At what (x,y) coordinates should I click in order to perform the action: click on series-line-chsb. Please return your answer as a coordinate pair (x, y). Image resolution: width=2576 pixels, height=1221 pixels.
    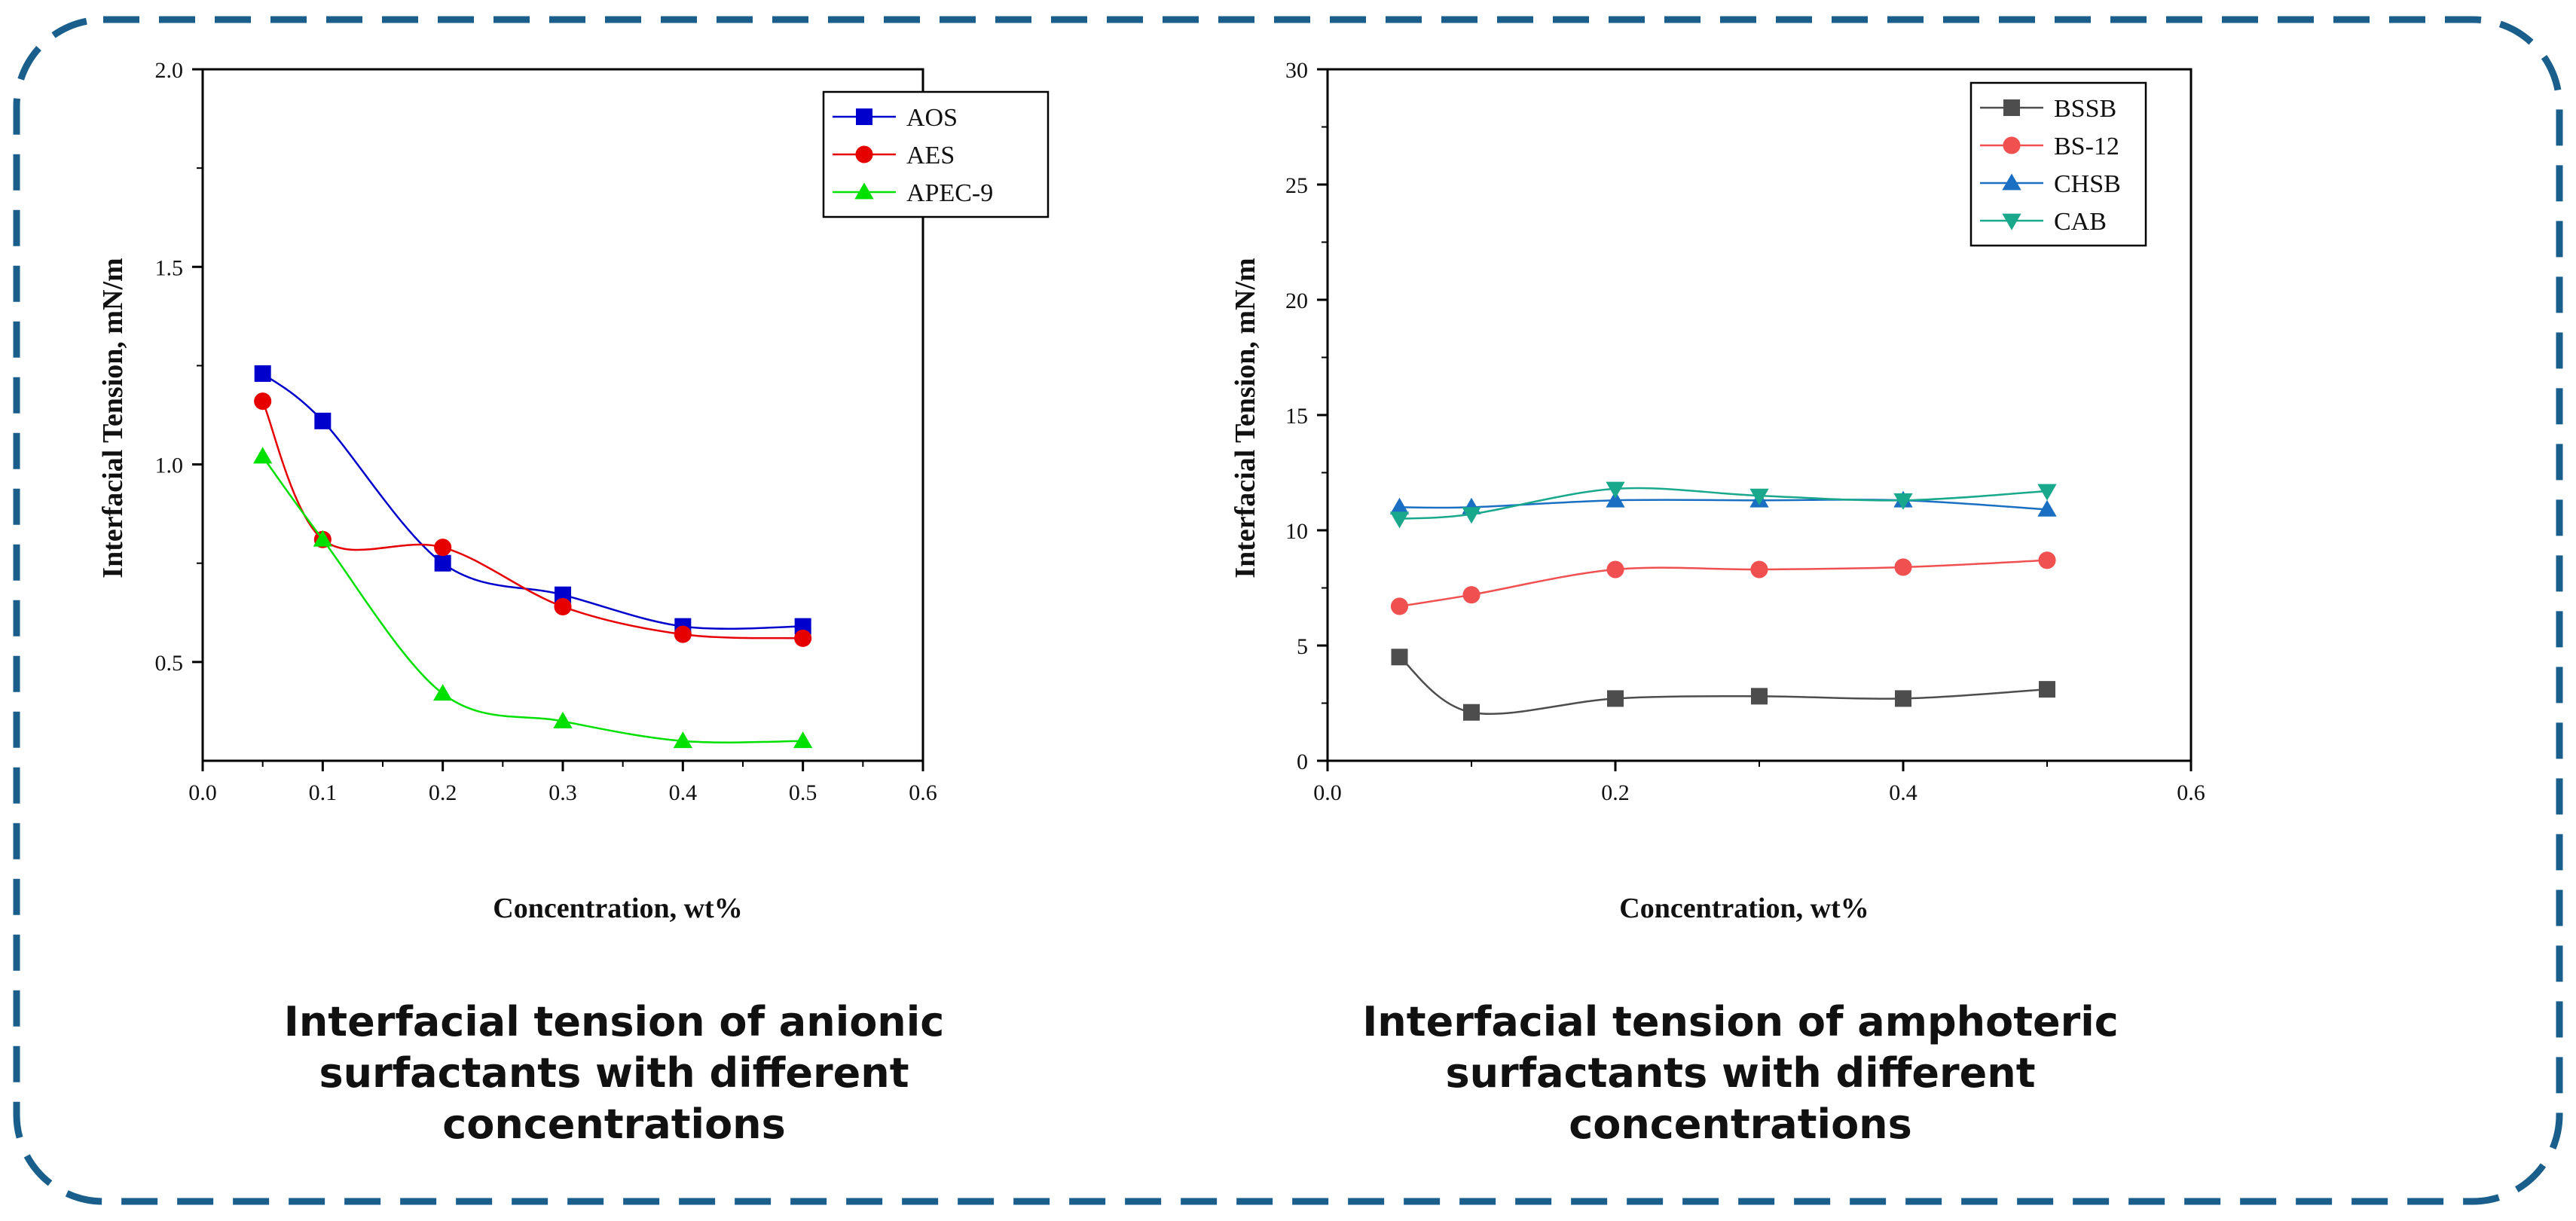
    Looking at the image, I should click on (1724, 505).